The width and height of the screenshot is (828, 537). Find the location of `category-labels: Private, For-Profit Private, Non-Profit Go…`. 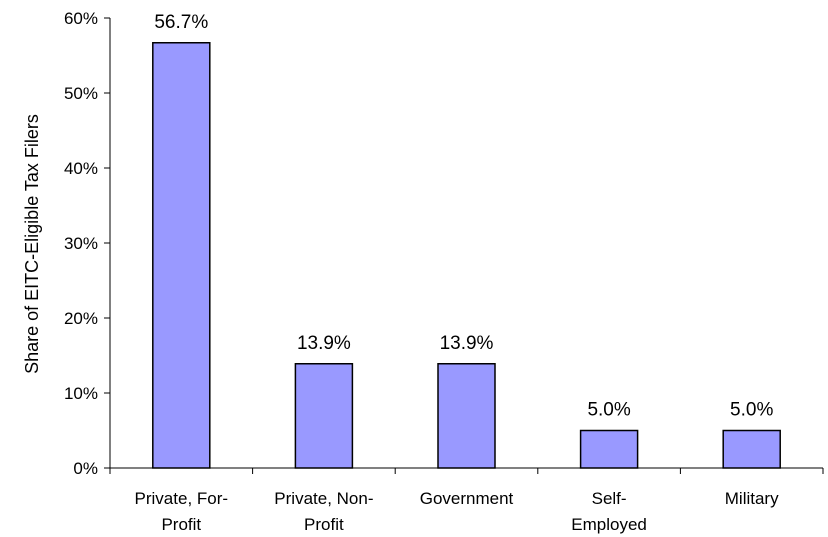

category-labels: Private, For-Profit Private, Non-Profit Go… is located at coordinates (457, 511).